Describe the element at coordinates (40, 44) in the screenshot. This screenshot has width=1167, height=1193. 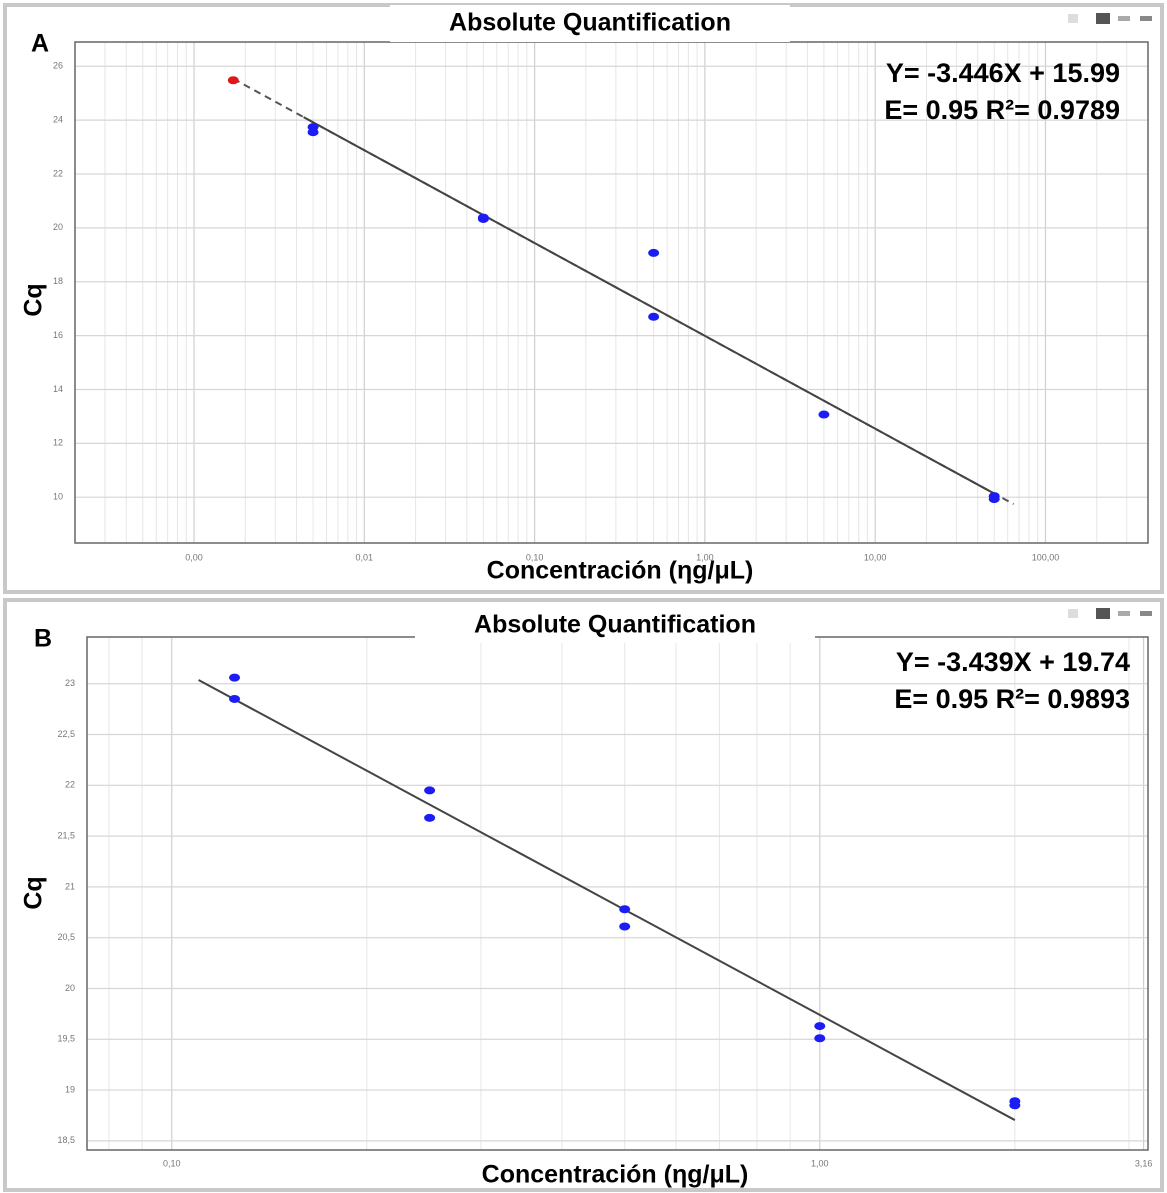
I see `panel-label: A` at that location.